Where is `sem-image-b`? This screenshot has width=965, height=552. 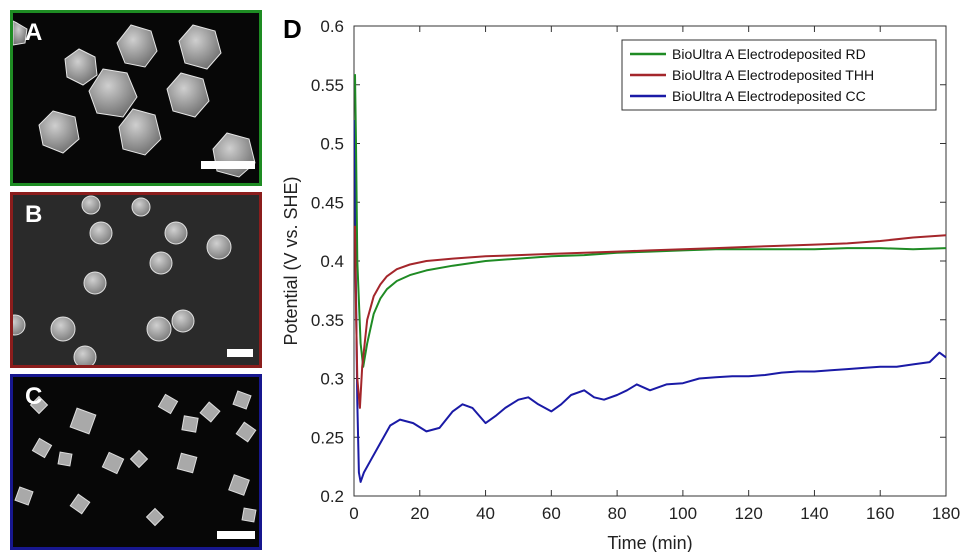
sem-image-b is located at coordinates (122, 280).